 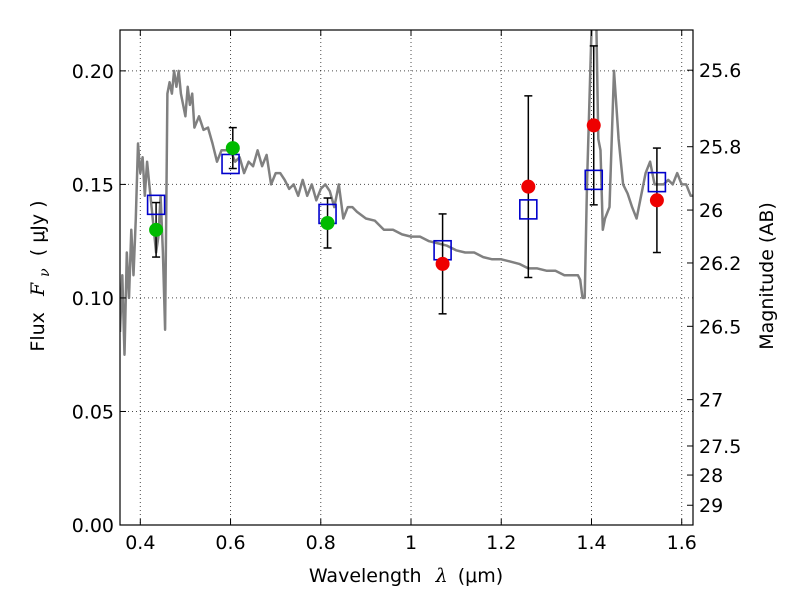 I want to click on right-tick-label: 27.5, so click(x=720, y=447).